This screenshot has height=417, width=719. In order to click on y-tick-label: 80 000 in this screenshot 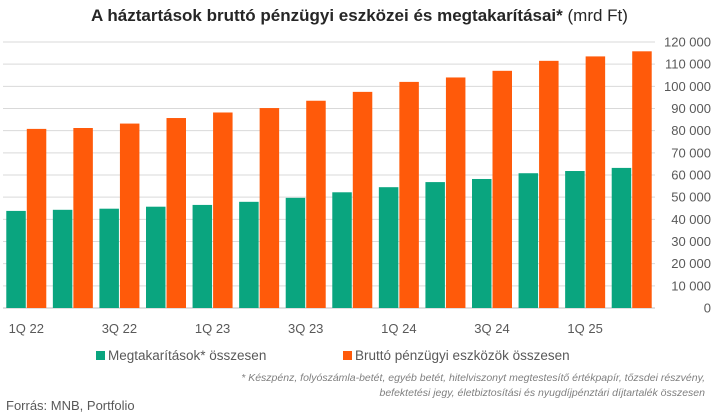, I will do `click(691, 130)`.